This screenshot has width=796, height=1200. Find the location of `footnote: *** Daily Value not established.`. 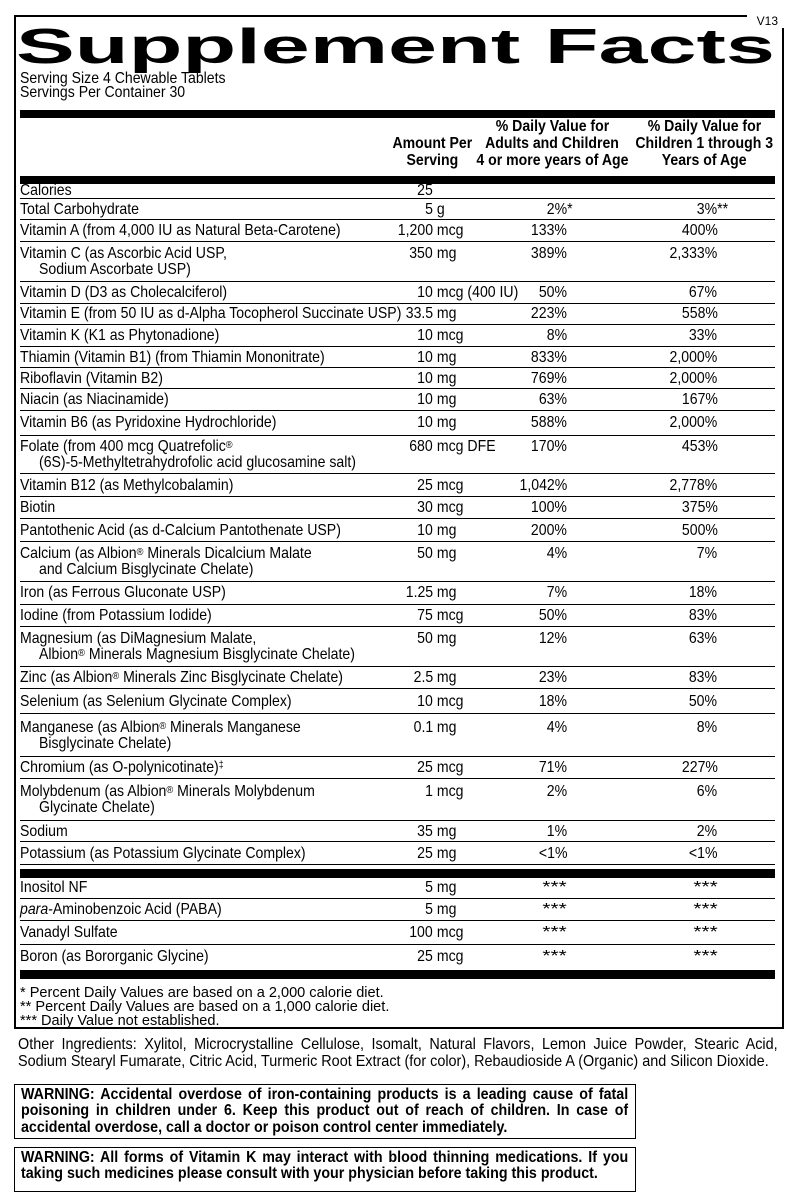

footnote: *** Daily Value not established. is located at coordinates (210, 1020).